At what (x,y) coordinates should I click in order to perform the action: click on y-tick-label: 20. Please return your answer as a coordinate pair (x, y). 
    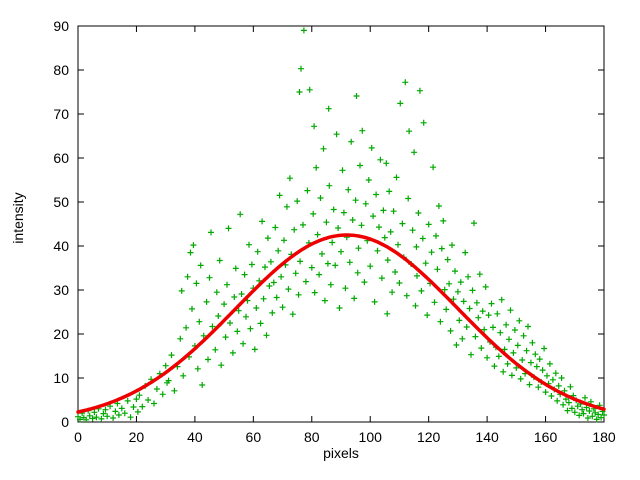
    Looking at the image, I should click on (61, 334).